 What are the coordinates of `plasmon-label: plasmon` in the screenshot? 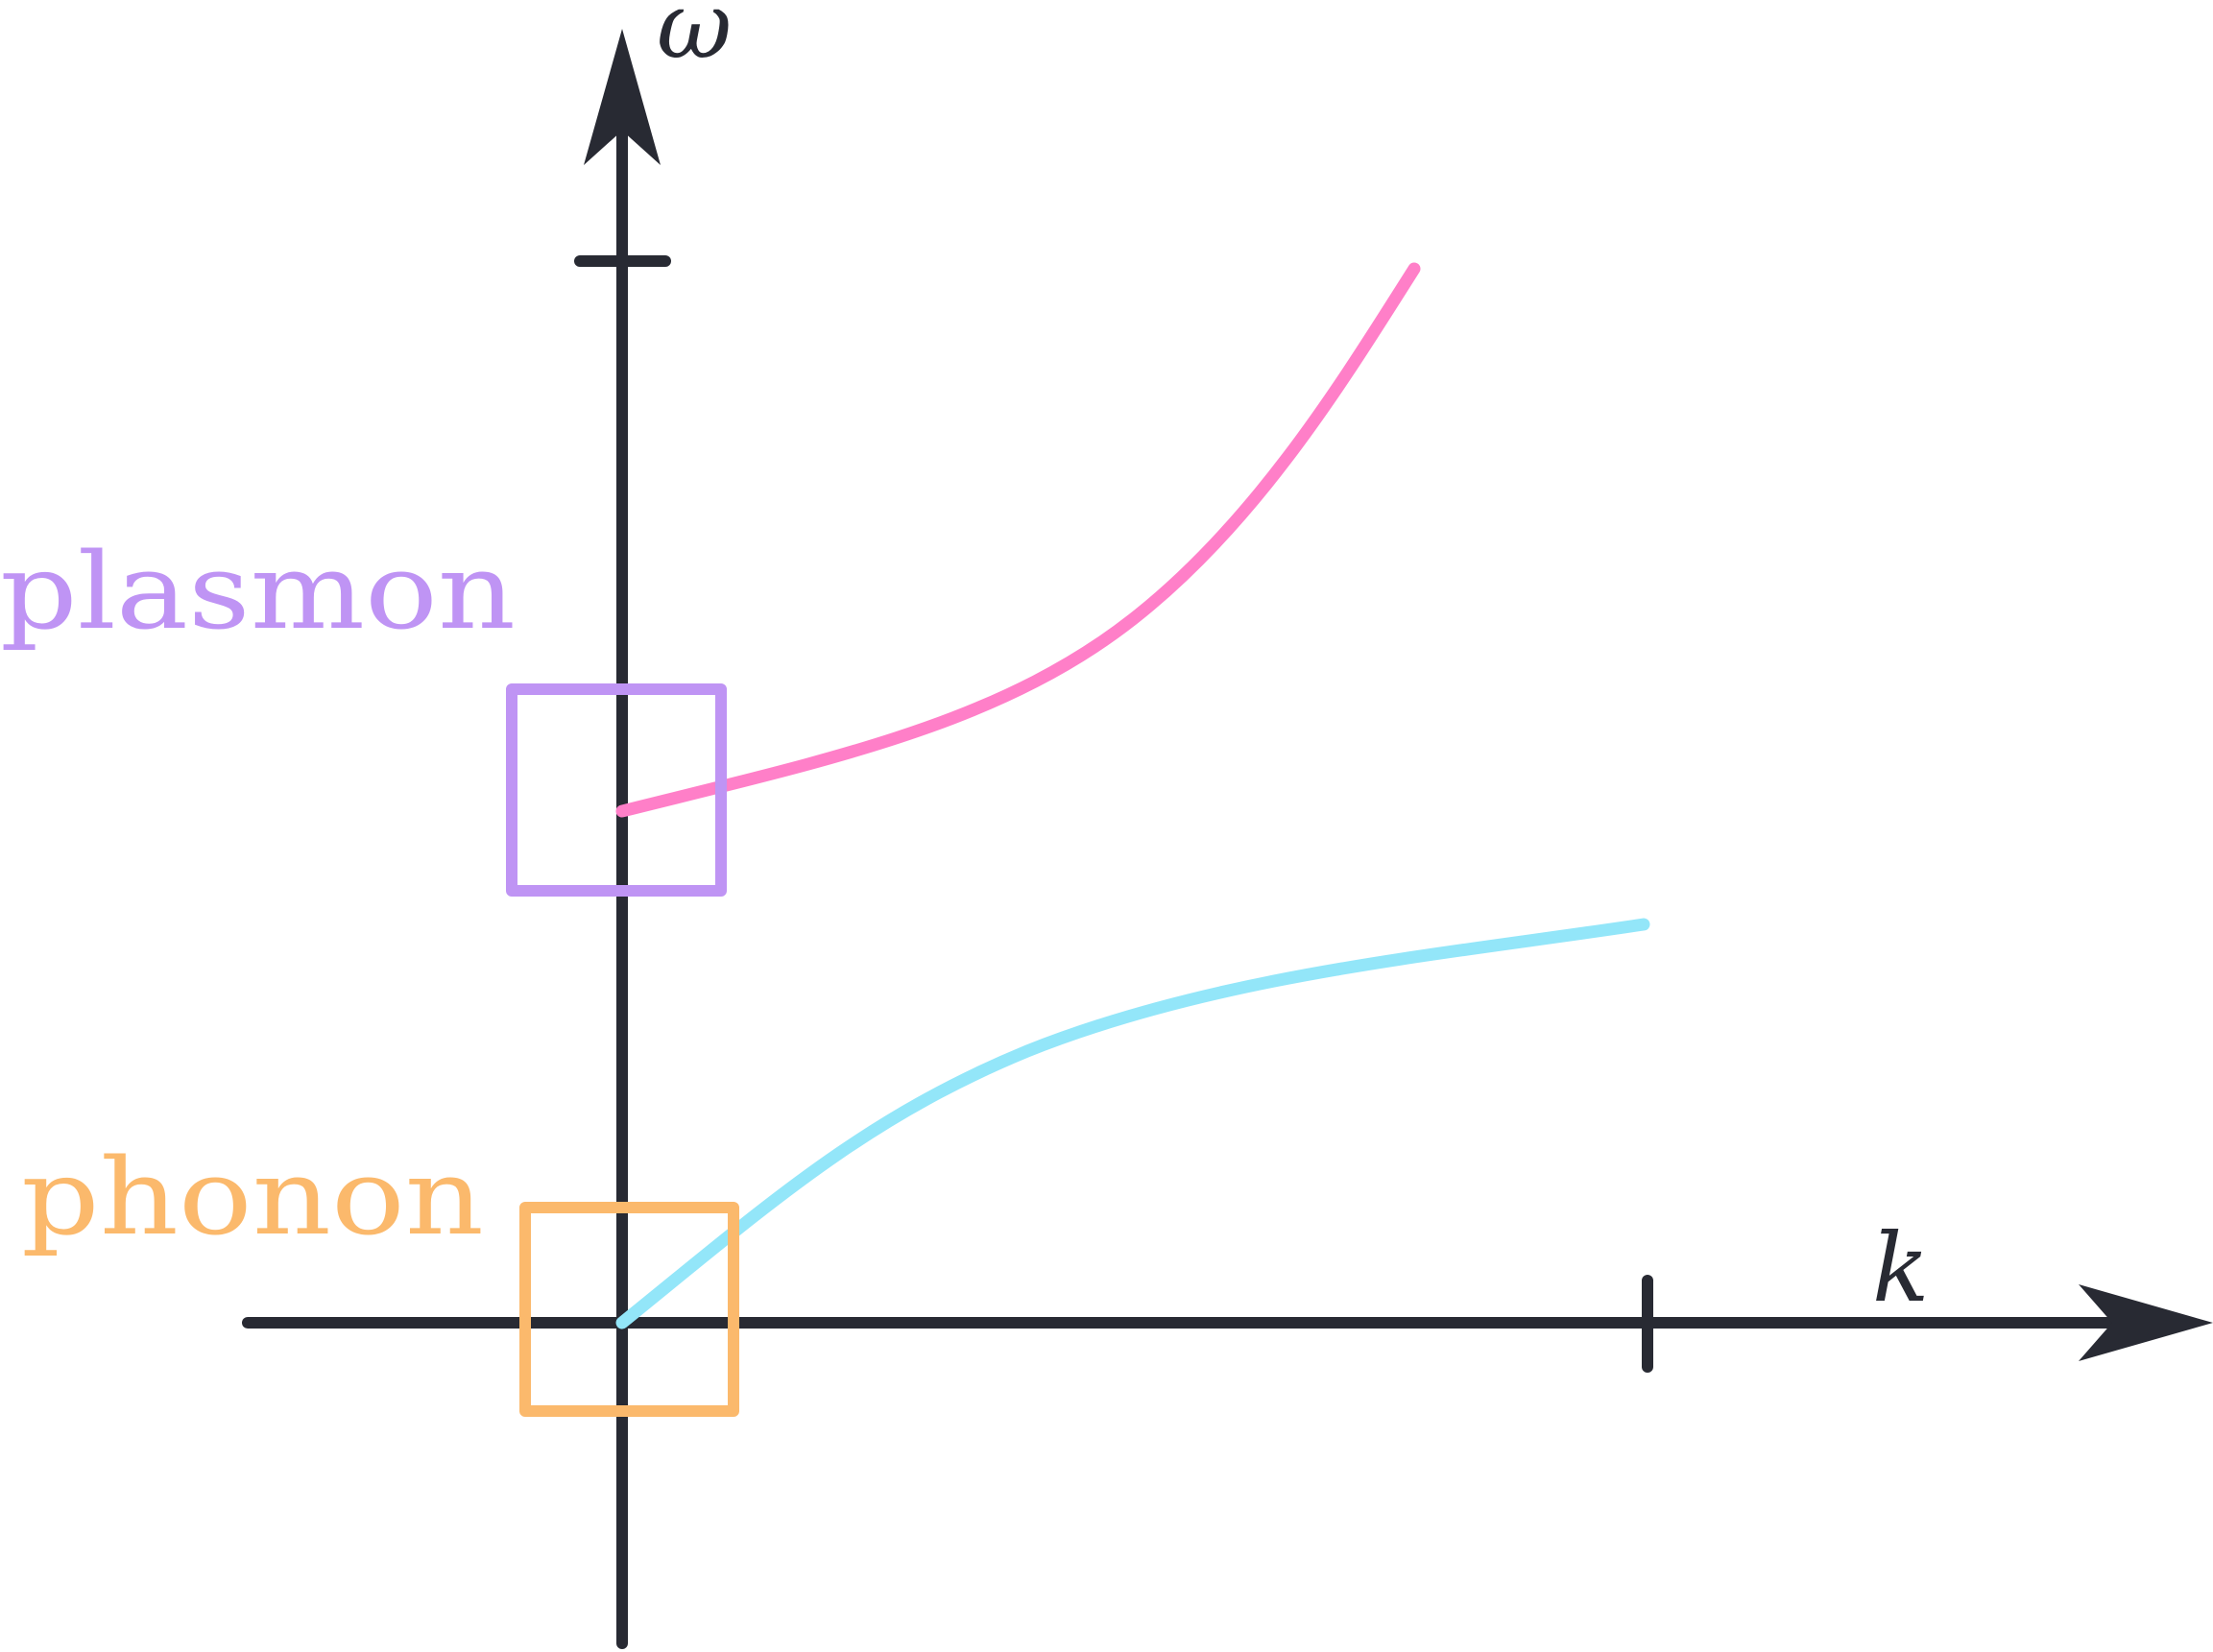 It's located at (258, 591).